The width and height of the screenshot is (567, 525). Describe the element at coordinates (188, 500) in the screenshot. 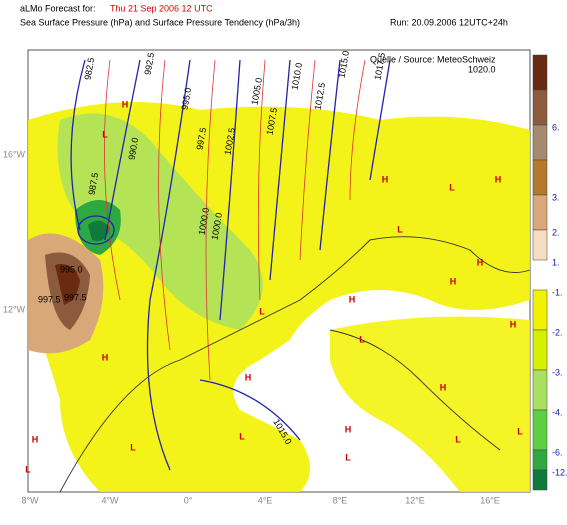

I see `lon-label: 0°` at that location.